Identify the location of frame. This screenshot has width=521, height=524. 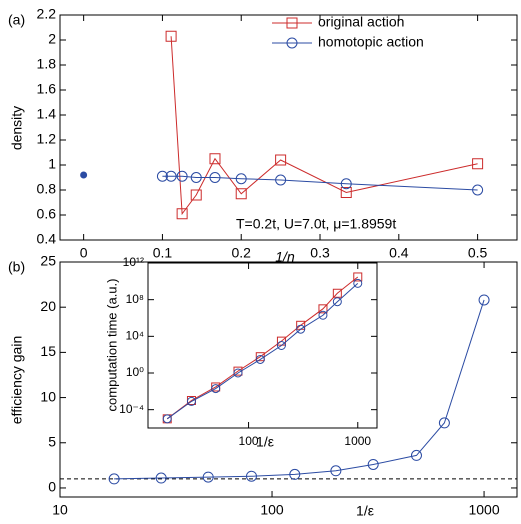
(262, 345).